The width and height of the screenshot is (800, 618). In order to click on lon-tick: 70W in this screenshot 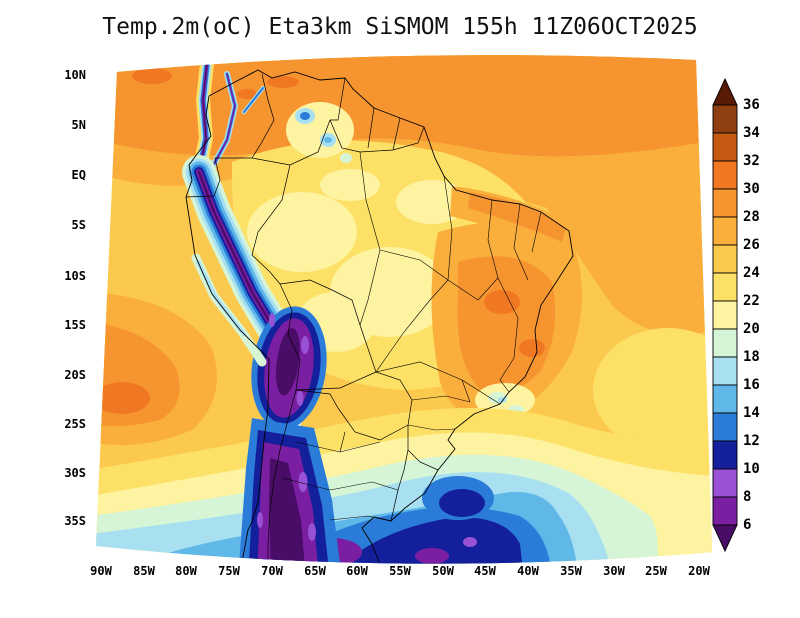, I will do `click(272, 571)`.